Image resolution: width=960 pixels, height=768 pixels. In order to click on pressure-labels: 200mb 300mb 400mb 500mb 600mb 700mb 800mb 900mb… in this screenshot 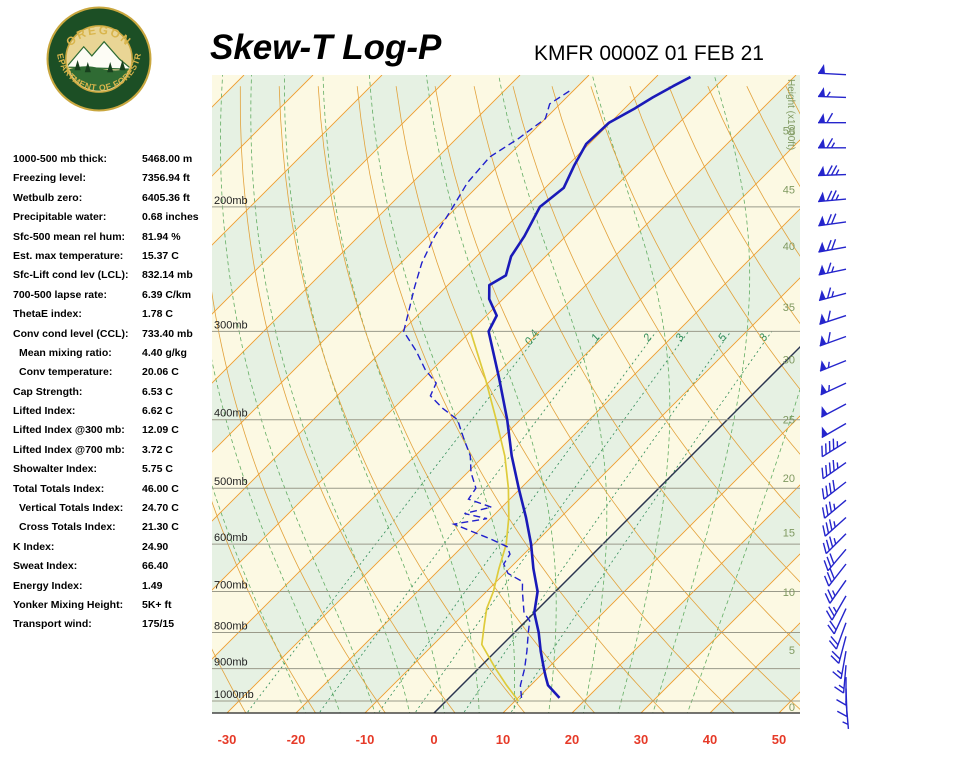, I will do `click(234, 448)`.